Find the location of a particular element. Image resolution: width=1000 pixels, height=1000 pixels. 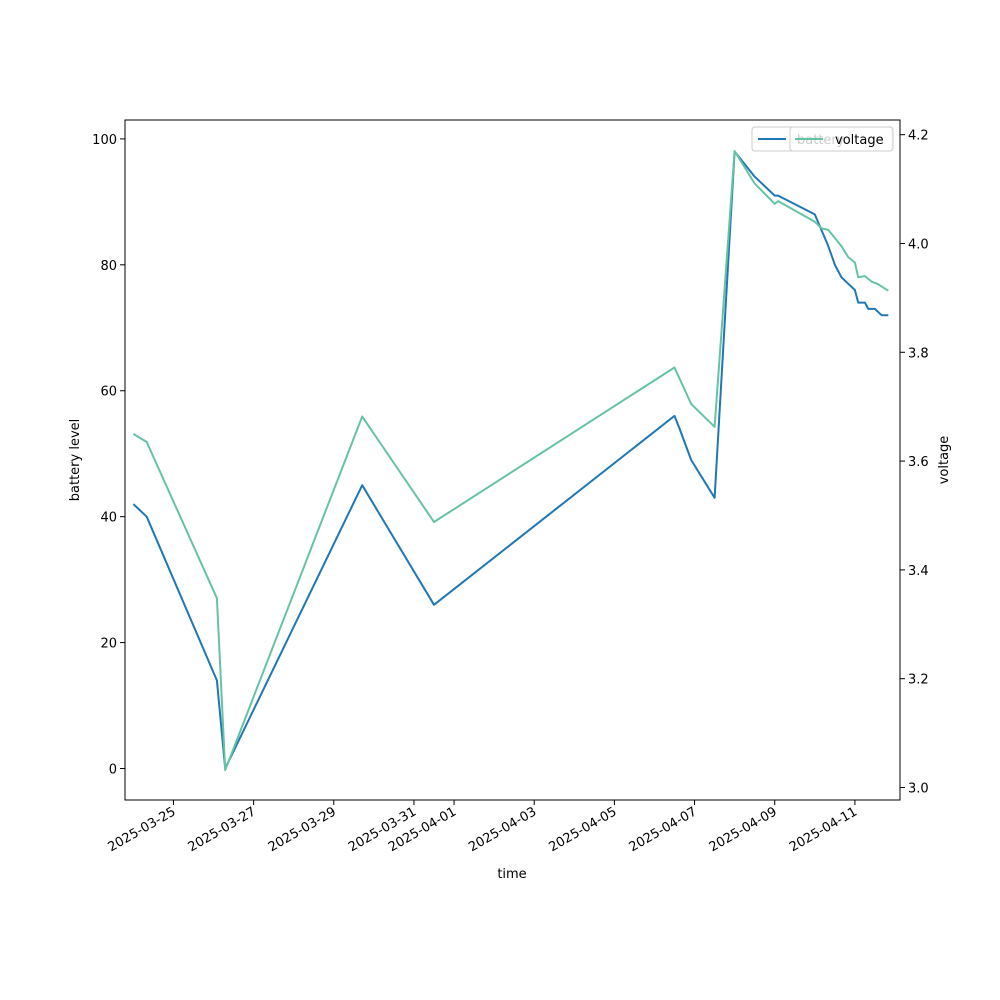

y-right-tick-label: 4.2 is located at coordinates (918, 136).